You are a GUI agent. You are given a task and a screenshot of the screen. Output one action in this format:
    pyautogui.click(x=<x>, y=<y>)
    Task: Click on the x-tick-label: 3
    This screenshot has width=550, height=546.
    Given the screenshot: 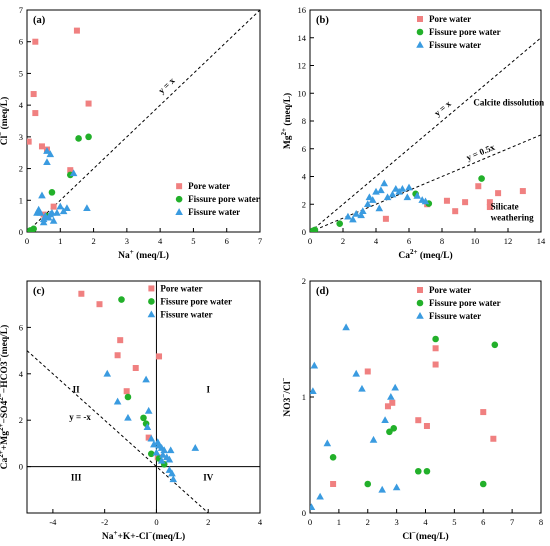 What is the action you would take?
    pyautogui.click(x=127, y=241)
    